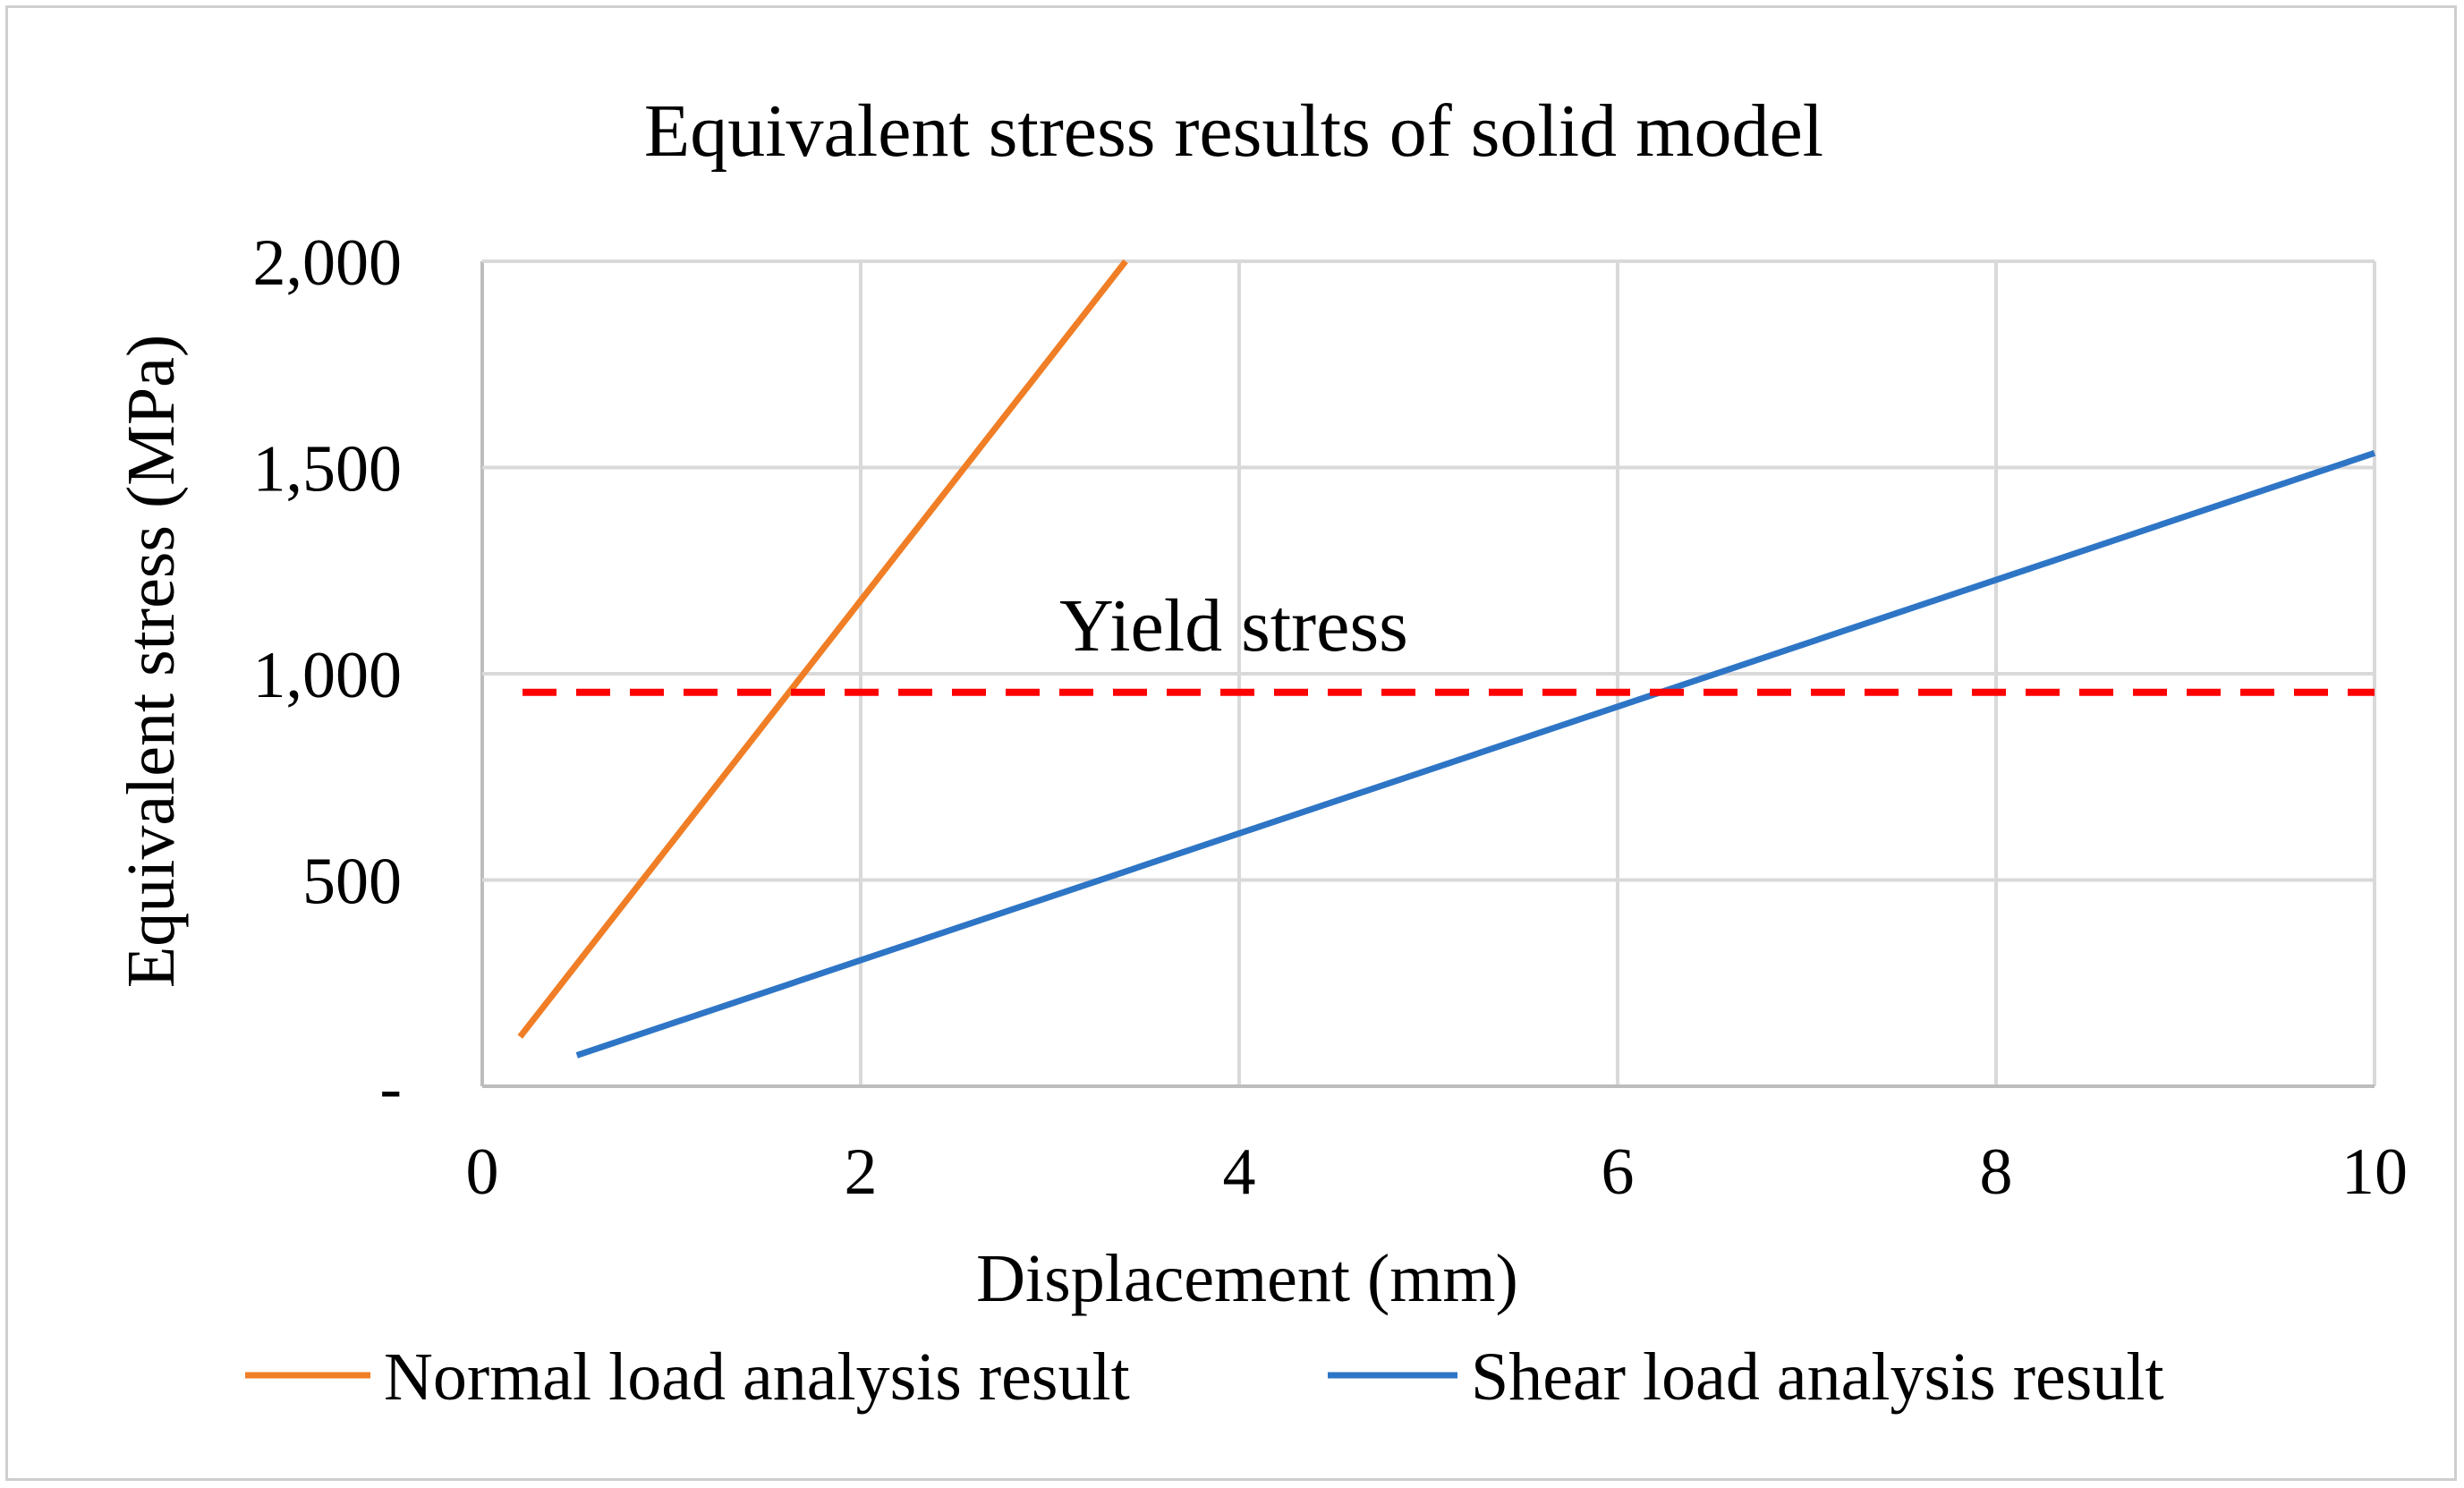 The width and height of the screenshot is (2464, 1488). What do you see at coordinates (328, 470) in the screenshot?
I see `y-tick-label-1500: 1,500` at bounding box center [328, 470].